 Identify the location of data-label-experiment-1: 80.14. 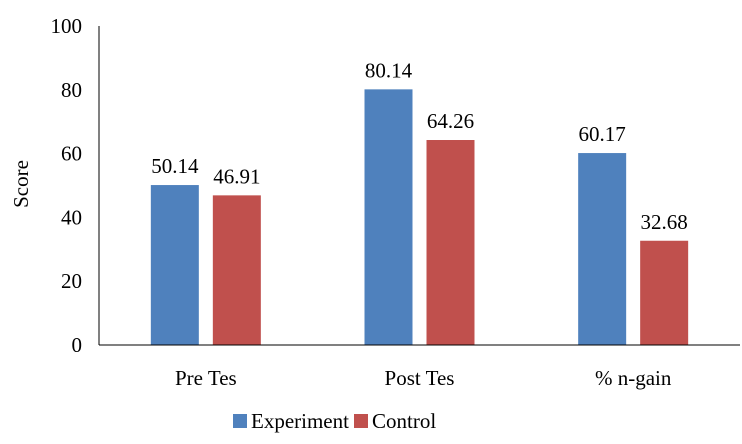
(389, 70).